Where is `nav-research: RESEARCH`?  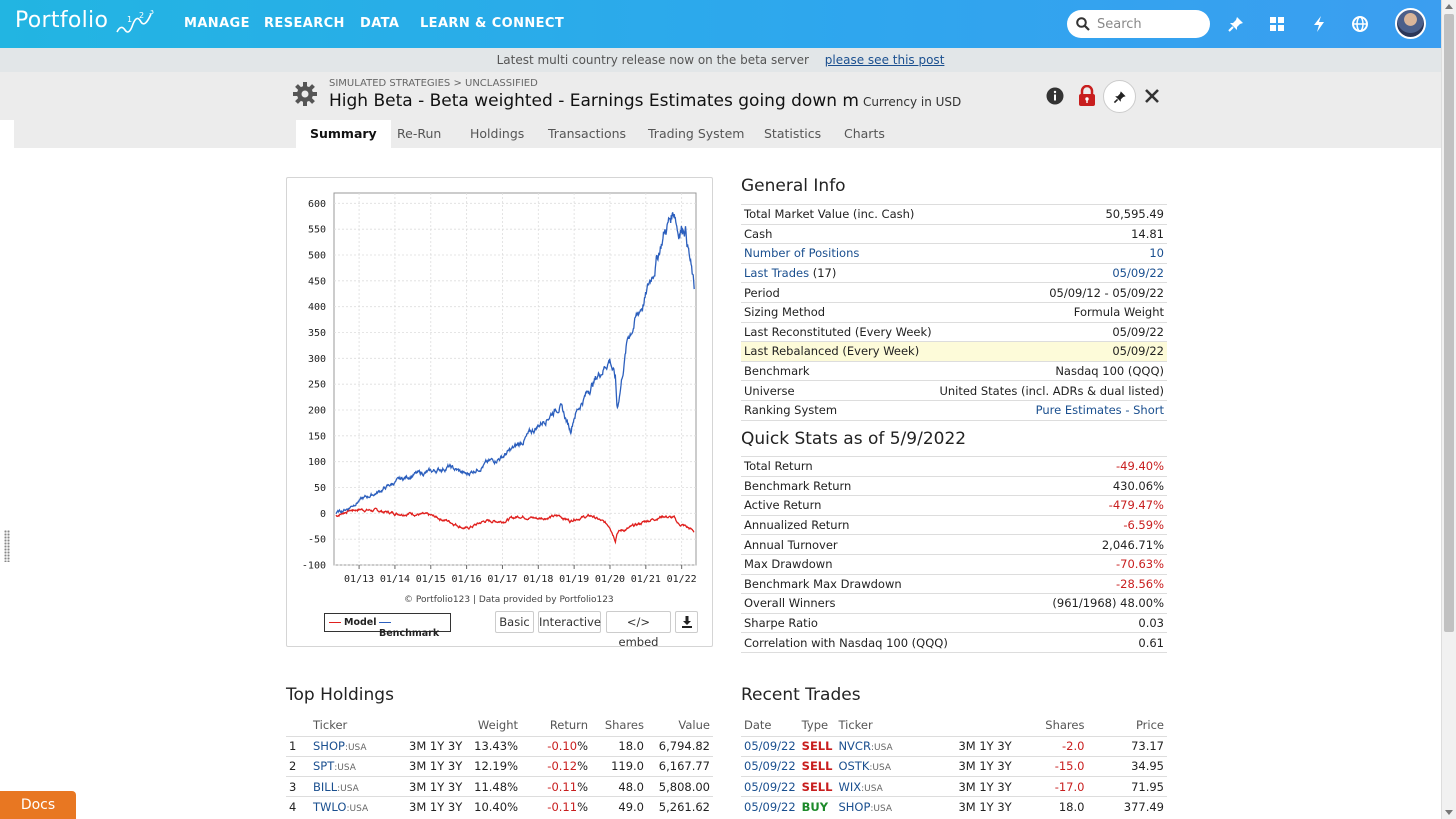
nav-research: RESEARCH is located at coordinates (304, 23).